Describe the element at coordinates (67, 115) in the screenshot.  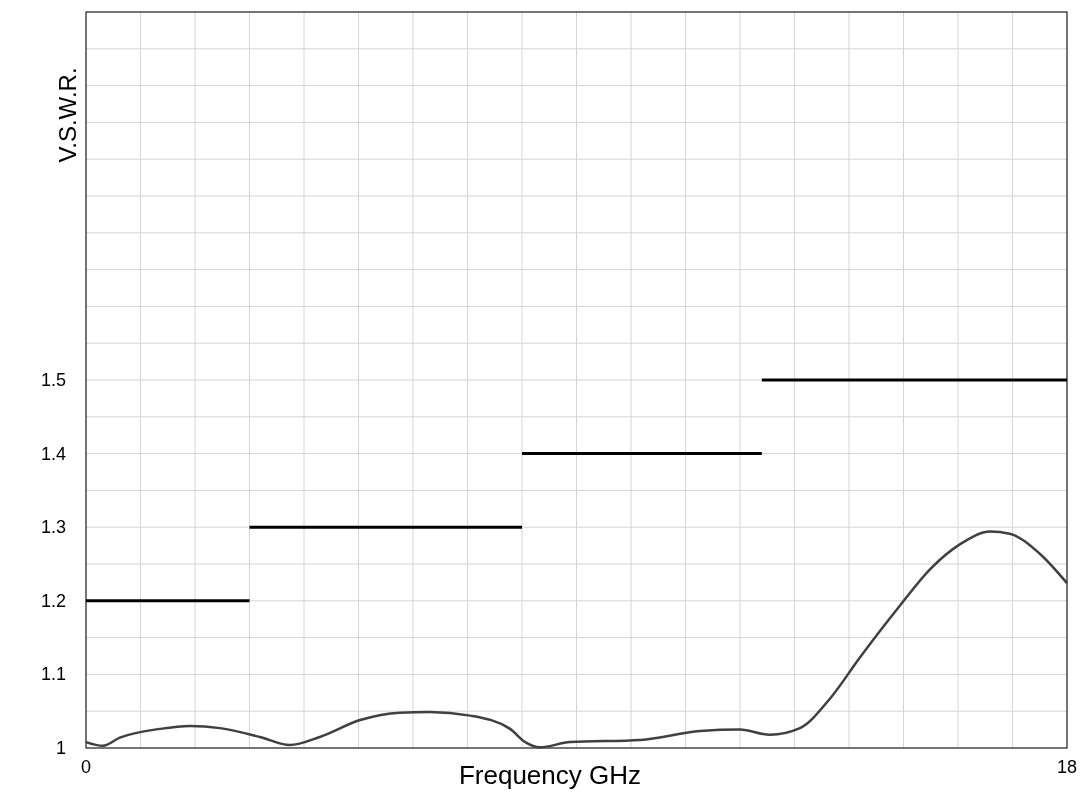
I see `y-axis-title: V.S.W.R.` at that location.